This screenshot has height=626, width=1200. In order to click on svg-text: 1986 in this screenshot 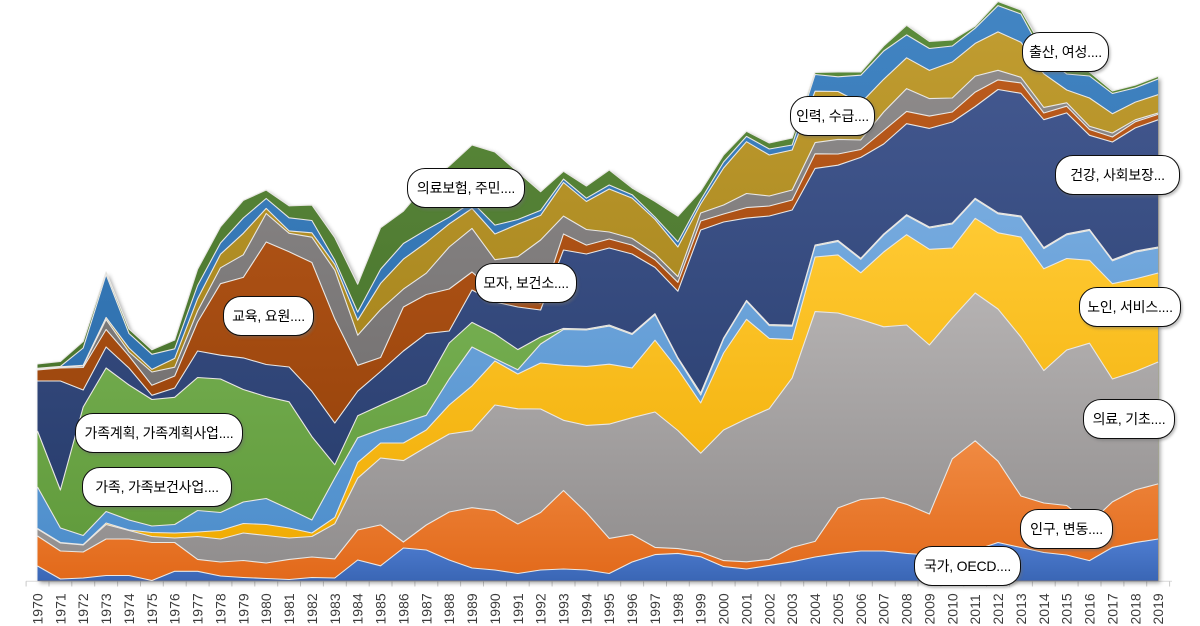, I will do `click(403, 608)`.